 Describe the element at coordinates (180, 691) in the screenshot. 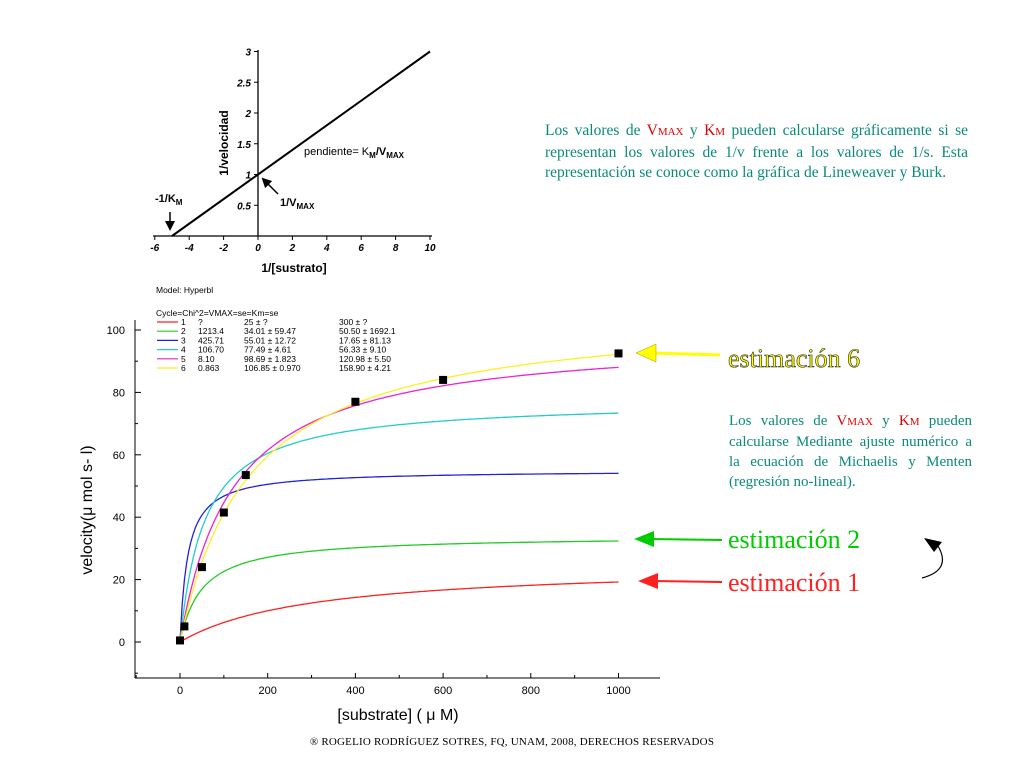

I see `mm-x-tick-label: 0` at that location.